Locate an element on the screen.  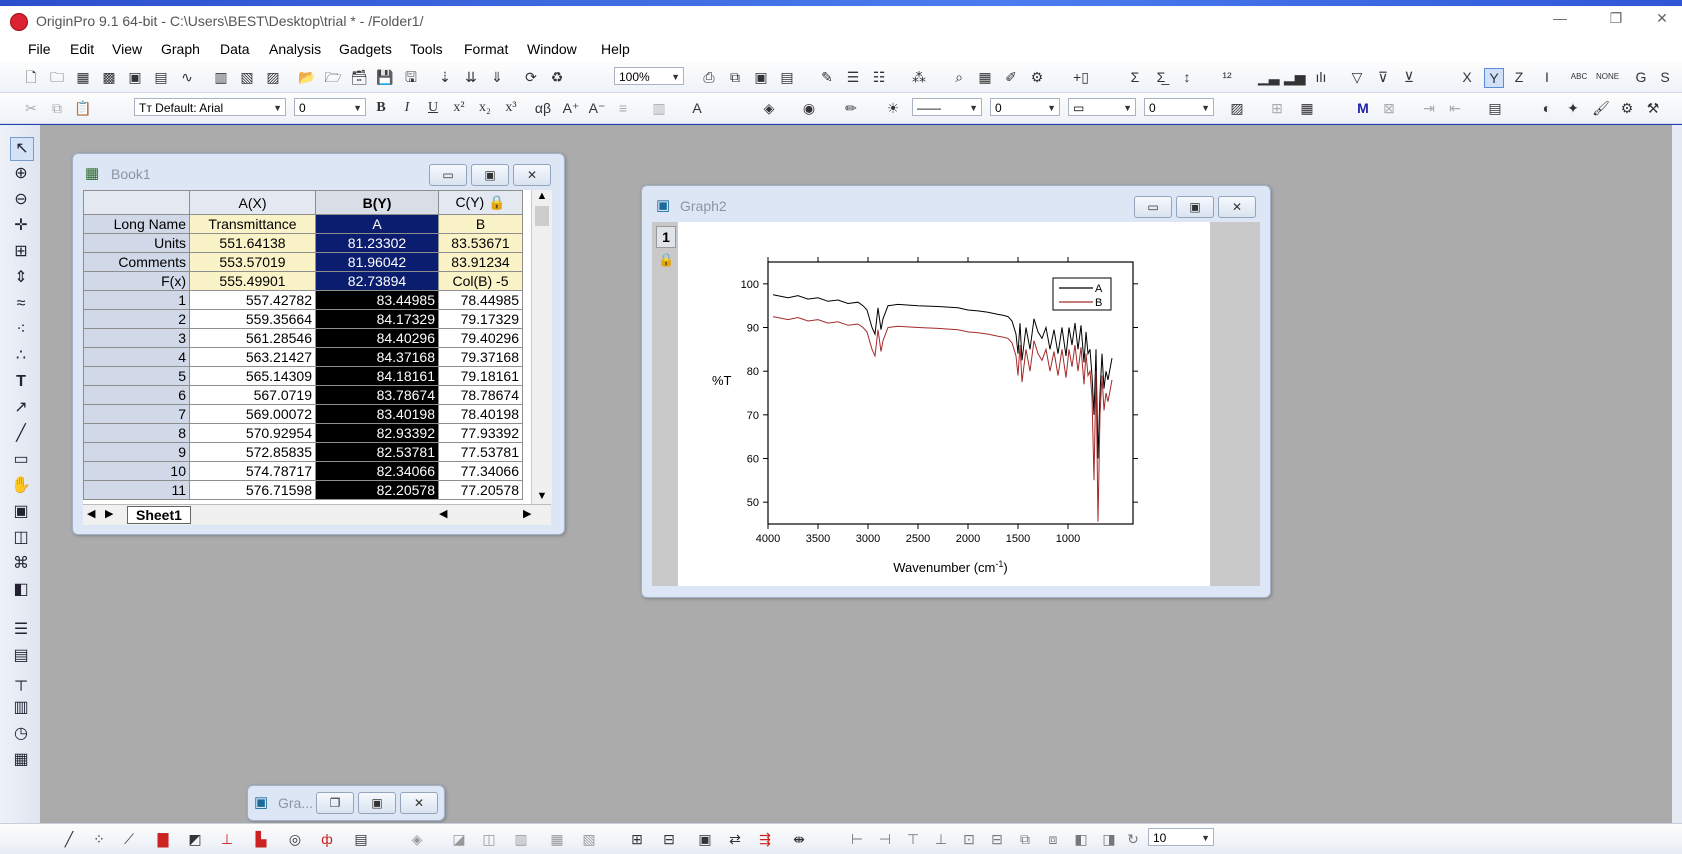
group-objects-icon: ⧉ is located at coordinates (1025, 839).